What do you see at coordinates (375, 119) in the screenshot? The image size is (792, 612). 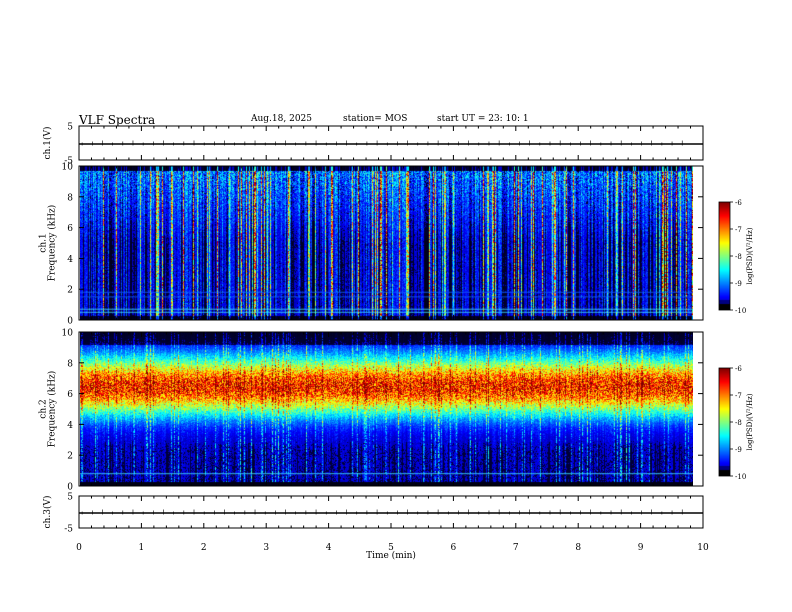 I see `station-label: station= MOS` at bounding box center [375, 119].